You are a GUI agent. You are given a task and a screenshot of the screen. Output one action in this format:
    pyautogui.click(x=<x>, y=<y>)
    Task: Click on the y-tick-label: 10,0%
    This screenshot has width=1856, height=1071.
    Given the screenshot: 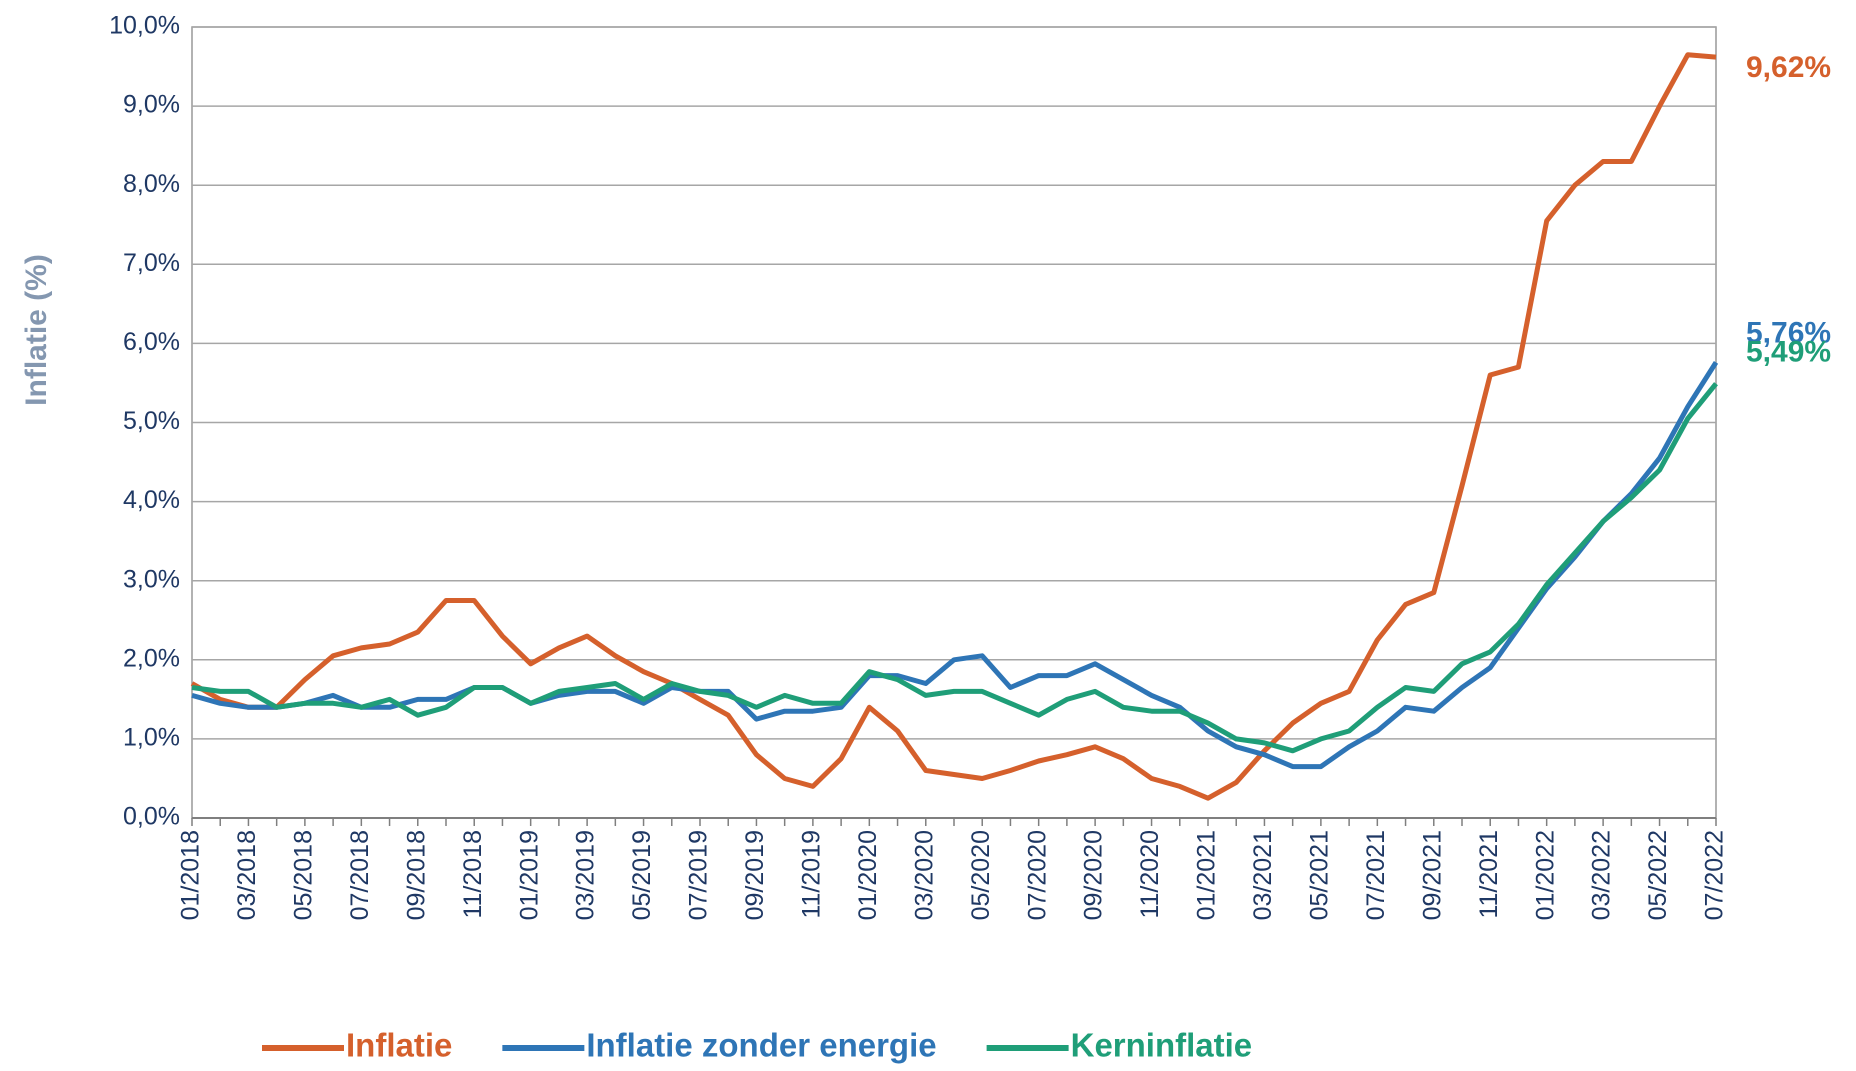 What is the action you would take?
    pyautogui.click(x=144, y=26)
    